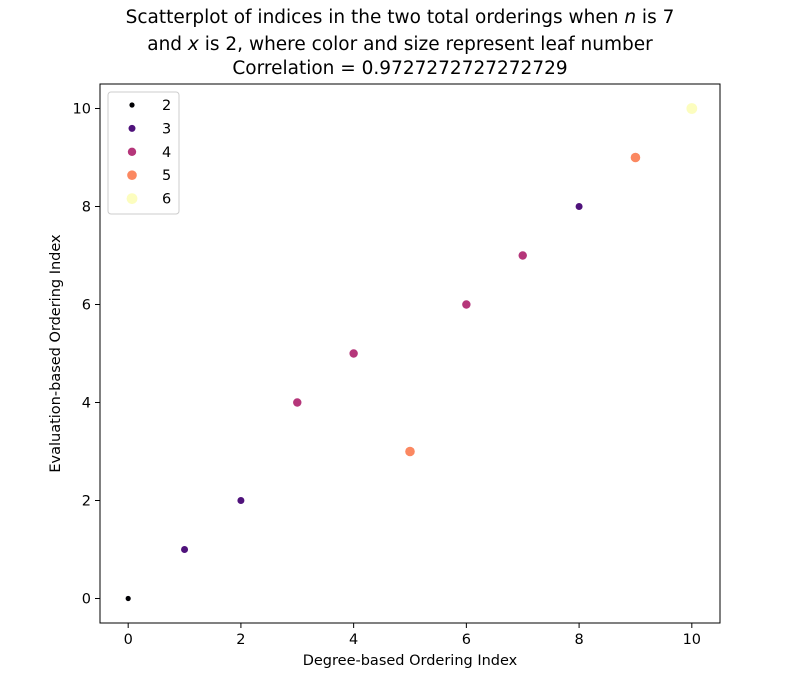 The height and width of the screenshot is (700, 800). What do you see at coordinates (692, 640) in the screenshot?
I see `x-tick-label: 10` at bounding box center [692, 640].